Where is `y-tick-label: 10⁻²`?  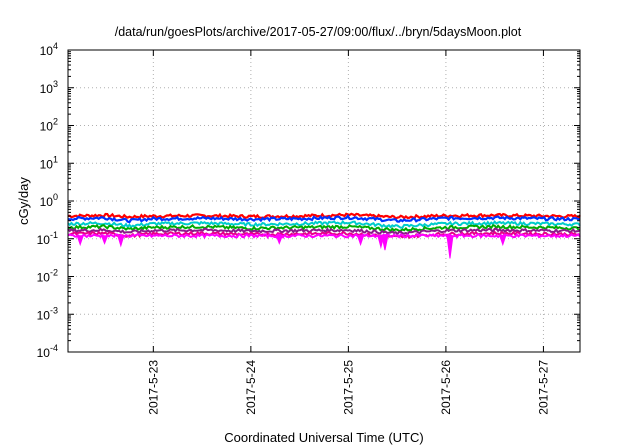
y-tick-label: 10⁻² is located at coordinates (47, 276).